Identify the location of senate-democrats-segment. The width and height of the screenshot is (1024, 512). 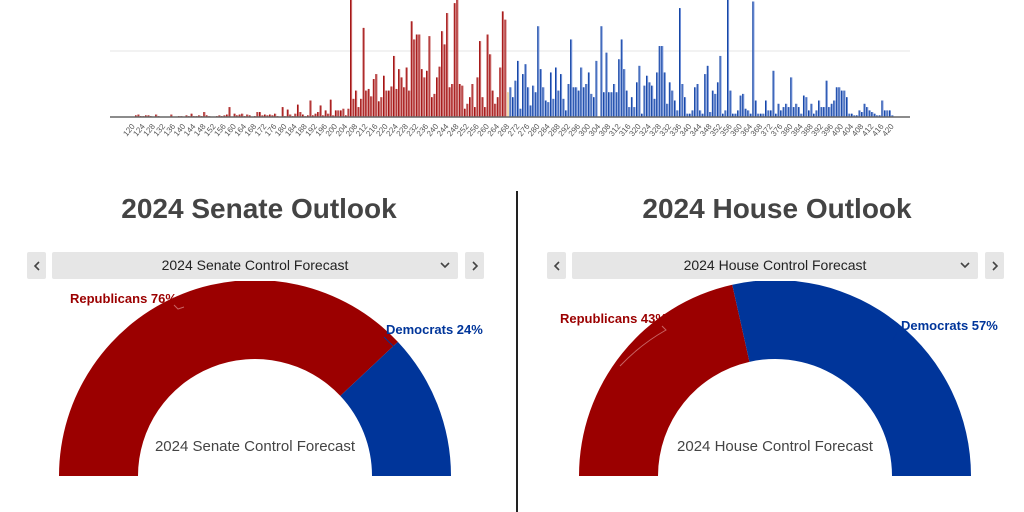
(395, 408).